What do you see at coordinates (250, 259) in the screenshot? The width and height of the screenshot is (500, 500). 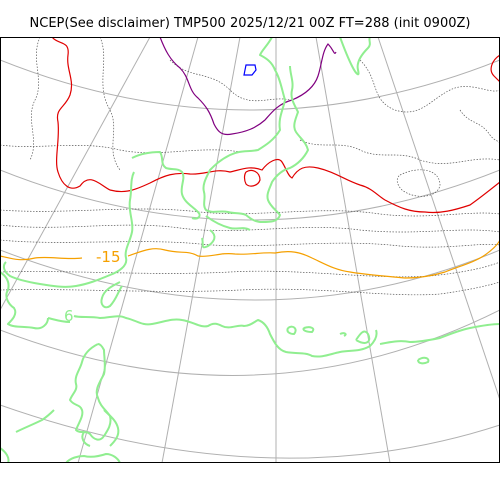 I see `orange-isotherm` at bounding box center [250, 259].